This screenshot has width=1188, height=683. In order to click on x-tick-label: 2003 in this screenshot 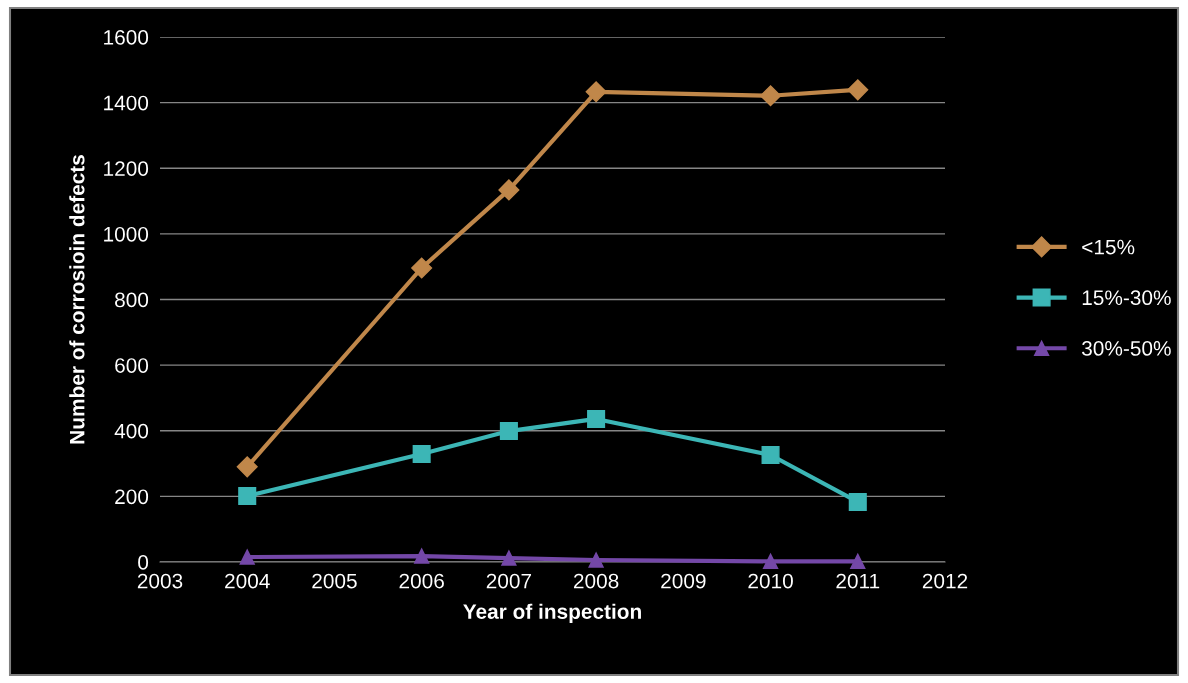, I will do `click(160, 581)`.